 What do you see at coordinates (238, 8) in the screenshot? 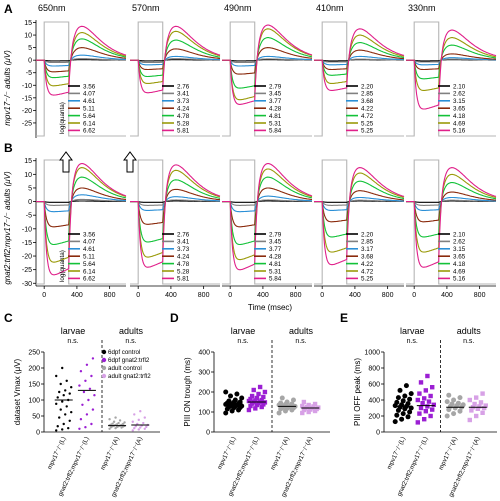
I see `wavelength-label: 490nm` at bounding box center [238, 8].